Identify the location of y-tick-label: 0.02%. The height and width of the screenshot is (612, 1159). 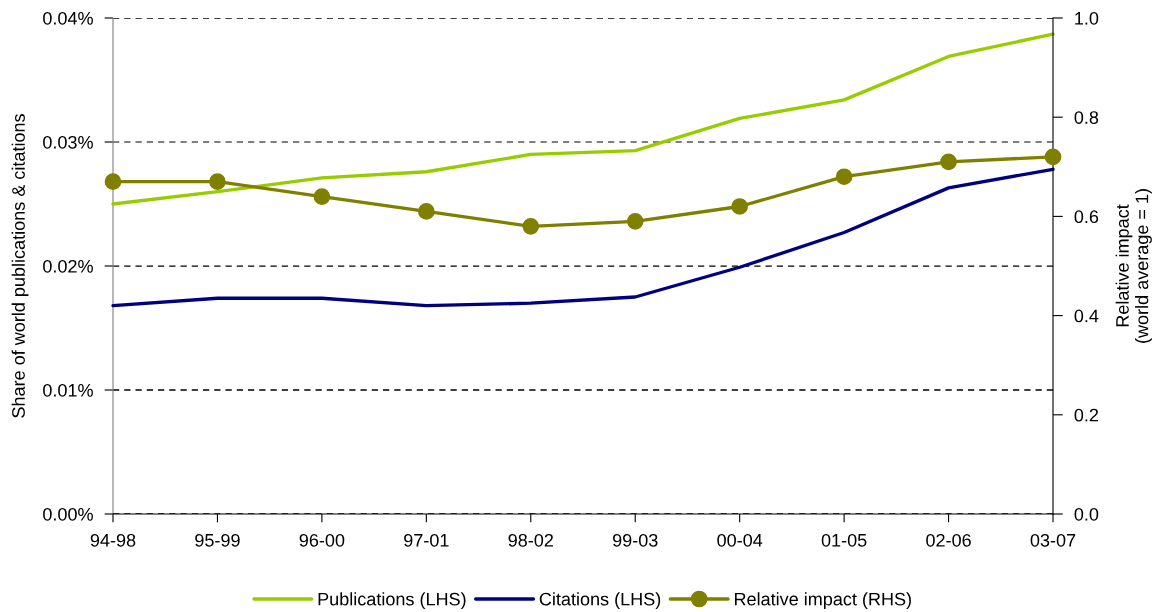
(68, 266).